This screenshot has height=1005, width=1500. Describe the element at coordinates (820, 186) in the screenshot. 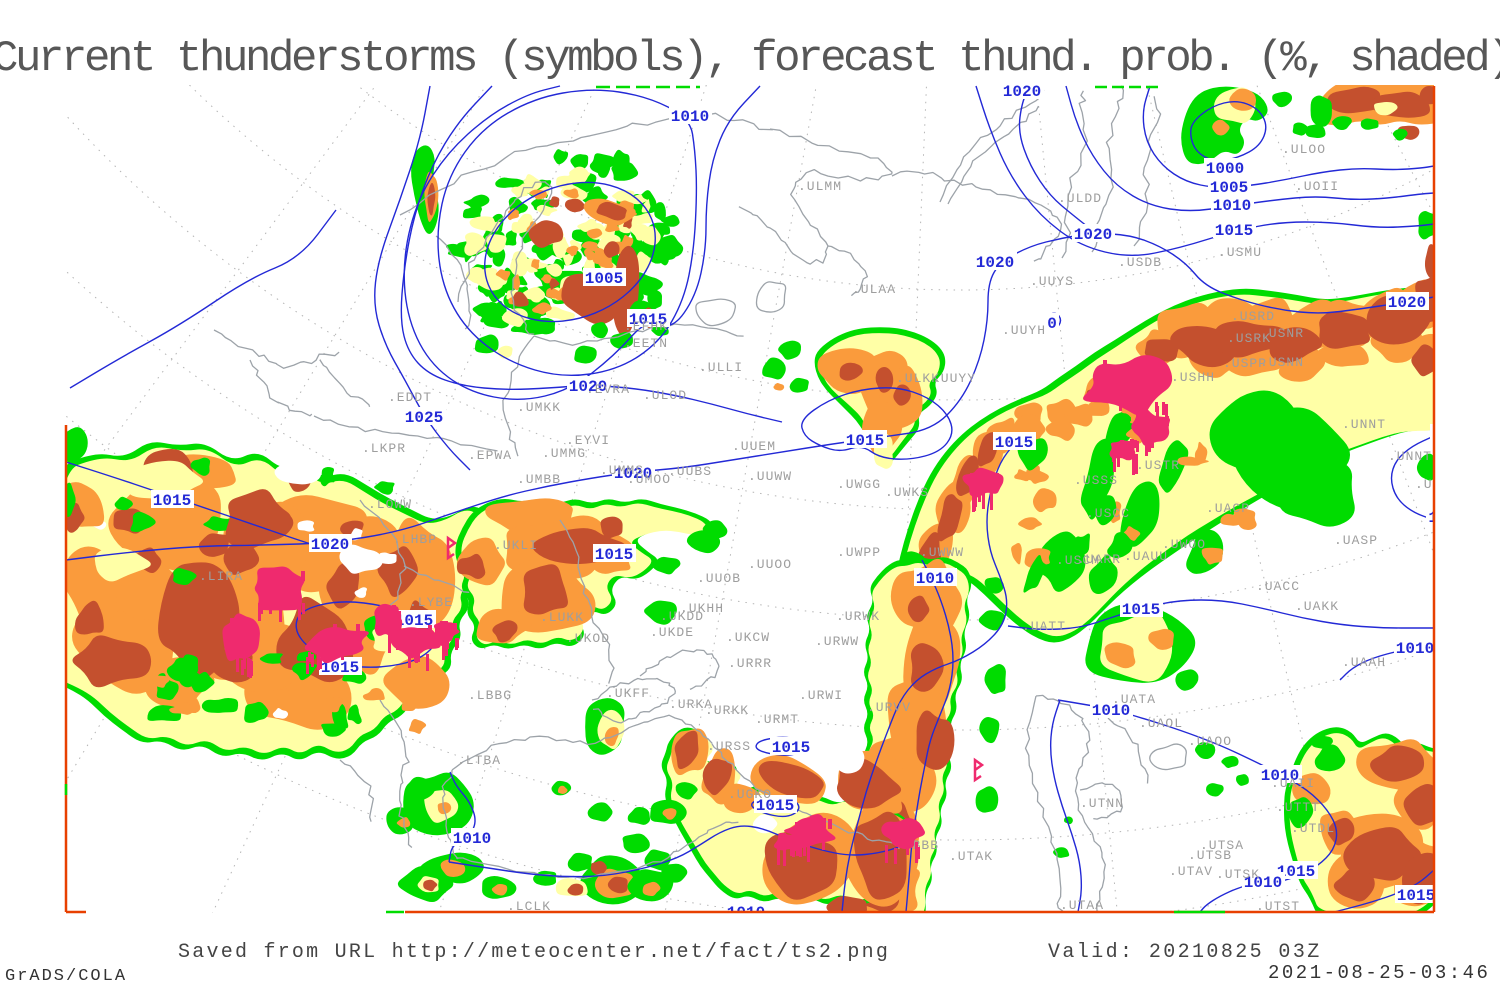

I see `svg-text: .ULMM` at that location.